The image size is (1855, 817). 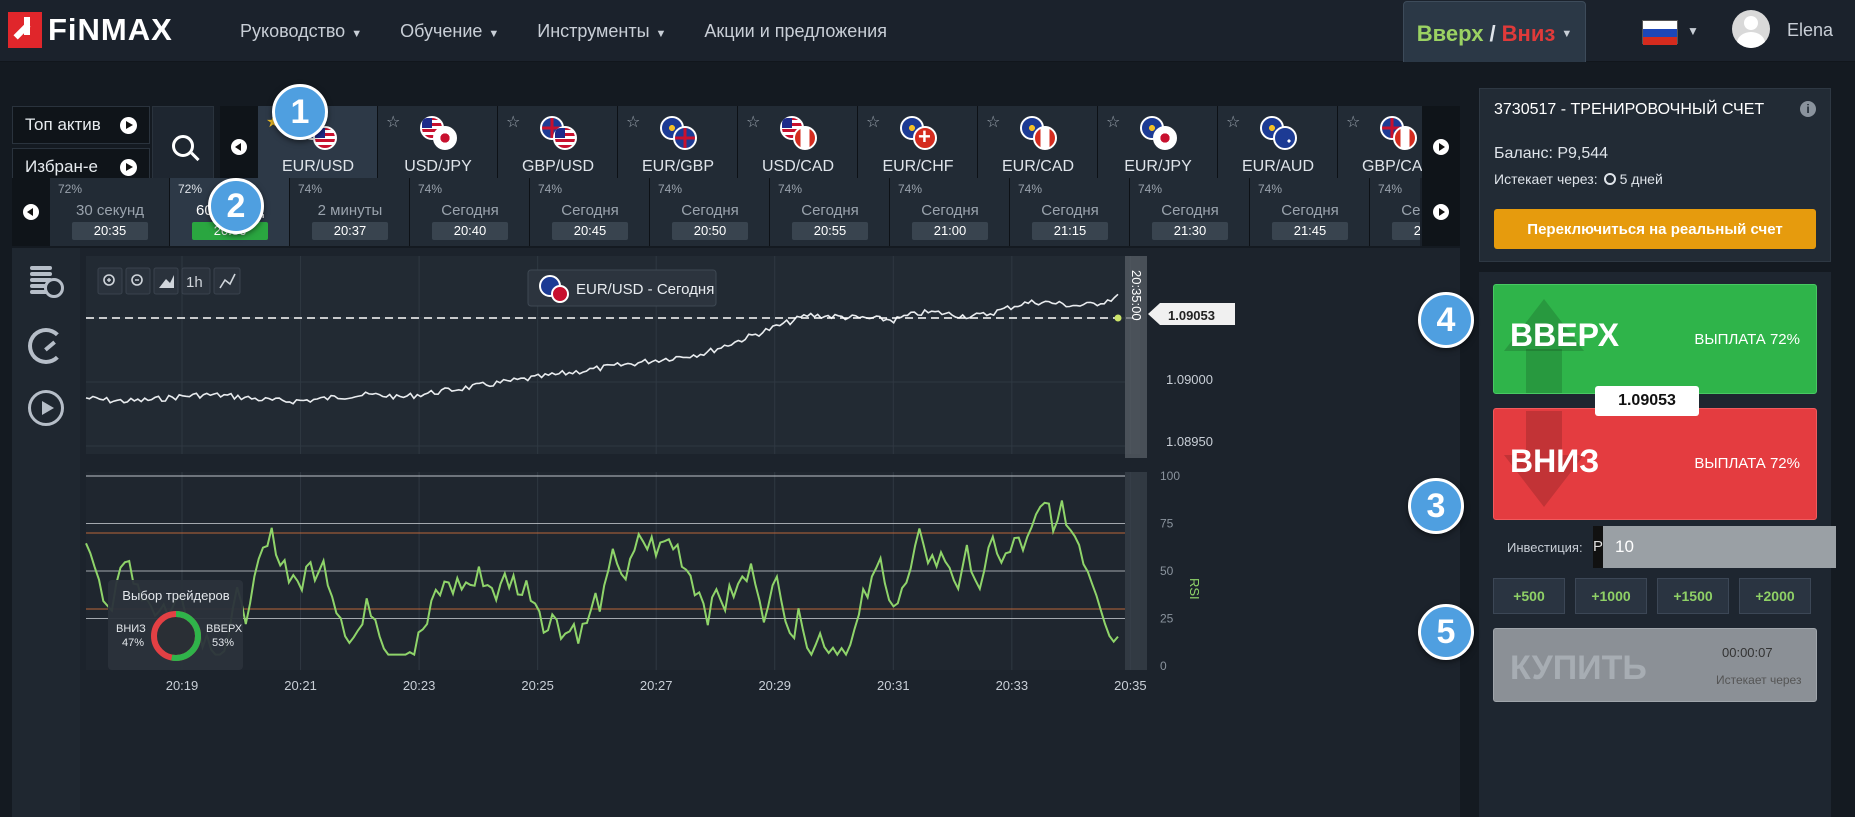 I want to click on expires-value: 5 дней, so click(x=1641, y=179).